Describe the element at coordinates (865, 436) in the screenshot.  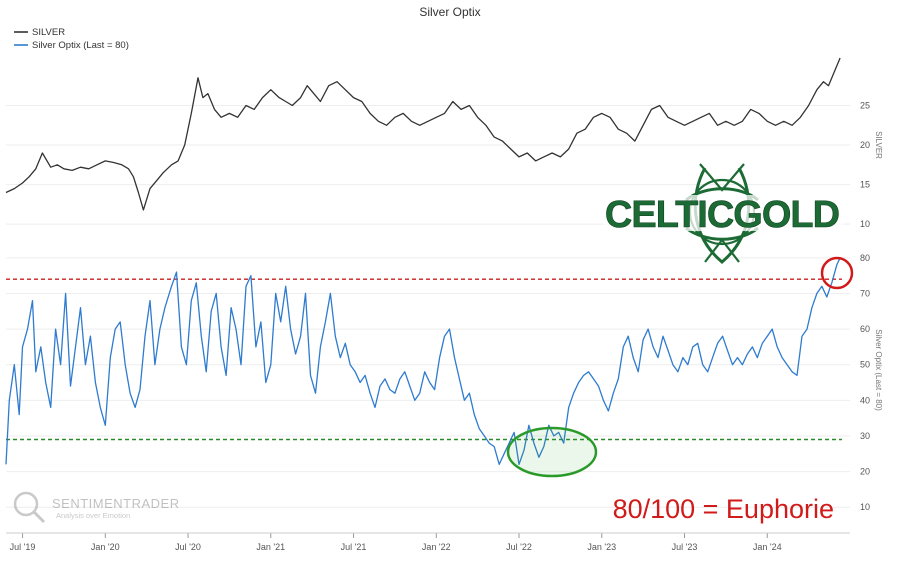
I see `optix-y-tick-label: 30` at that location.